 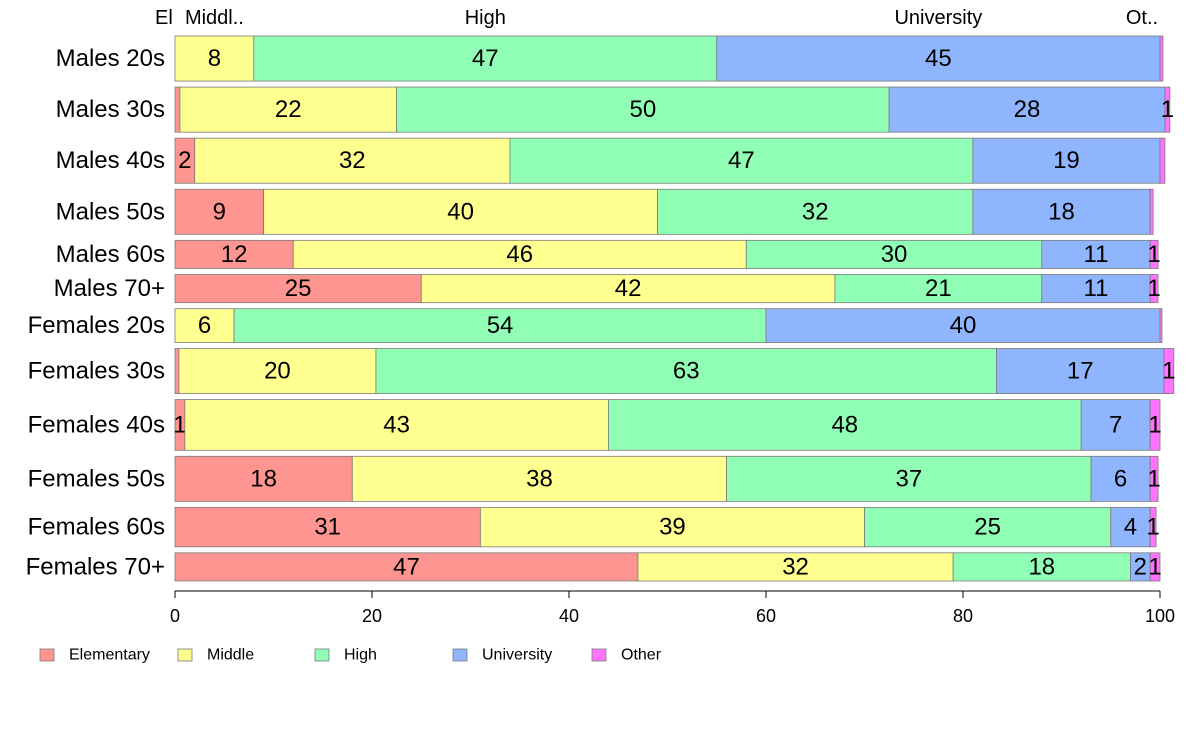 I want to click on legend: Elementary Middle High University Other, so click(x=350, y=655).